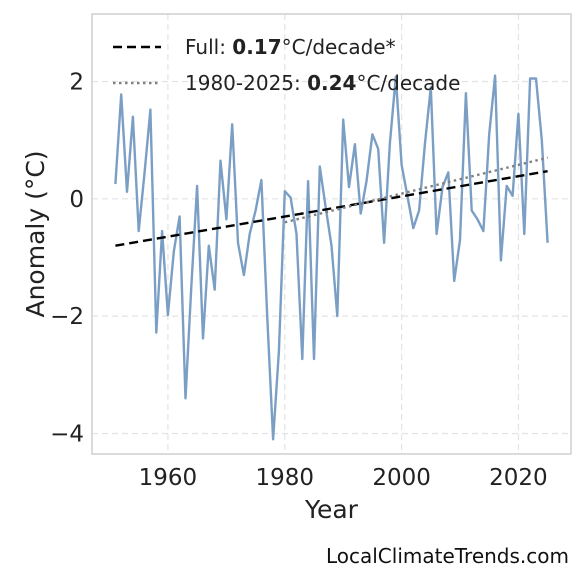 This screenshot has height=580, width=585. I want to click on x-tick-label: 2020, so click(518, 478).